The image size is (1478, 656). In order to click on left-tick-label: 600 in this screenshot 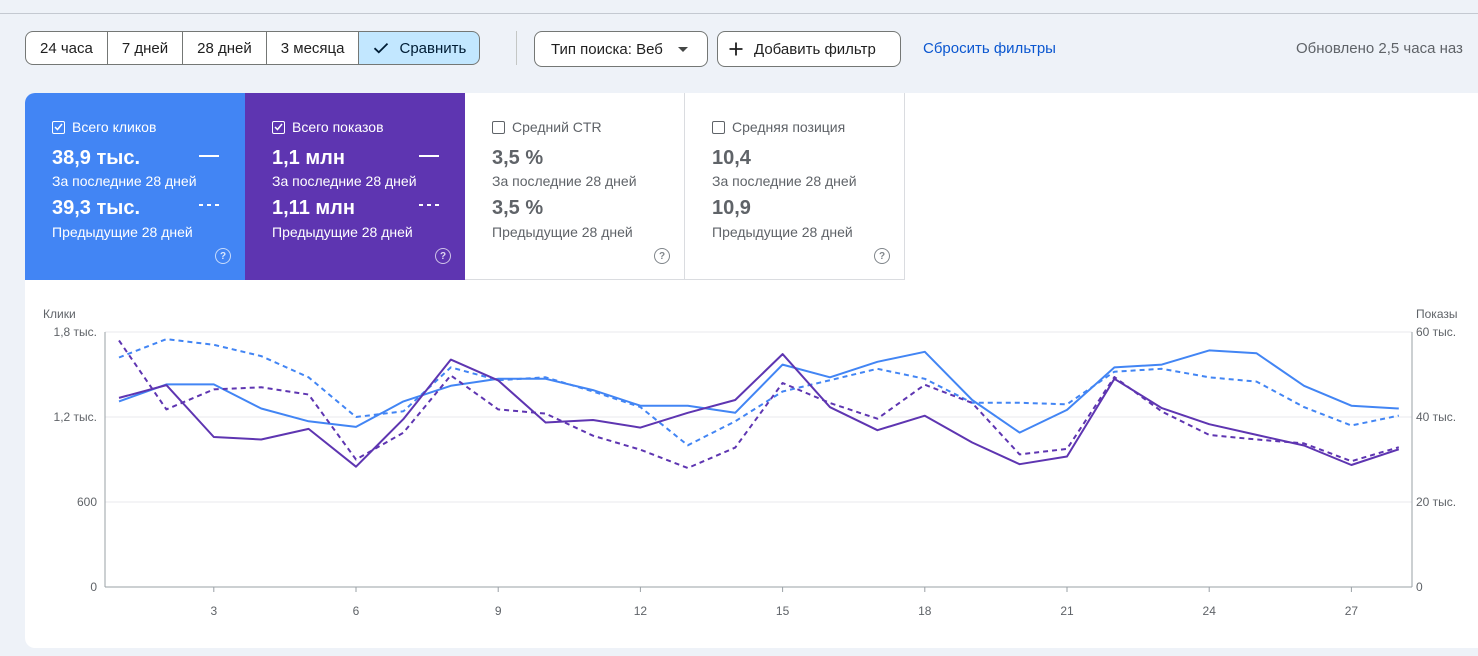, I will do `click(87, 502)`.